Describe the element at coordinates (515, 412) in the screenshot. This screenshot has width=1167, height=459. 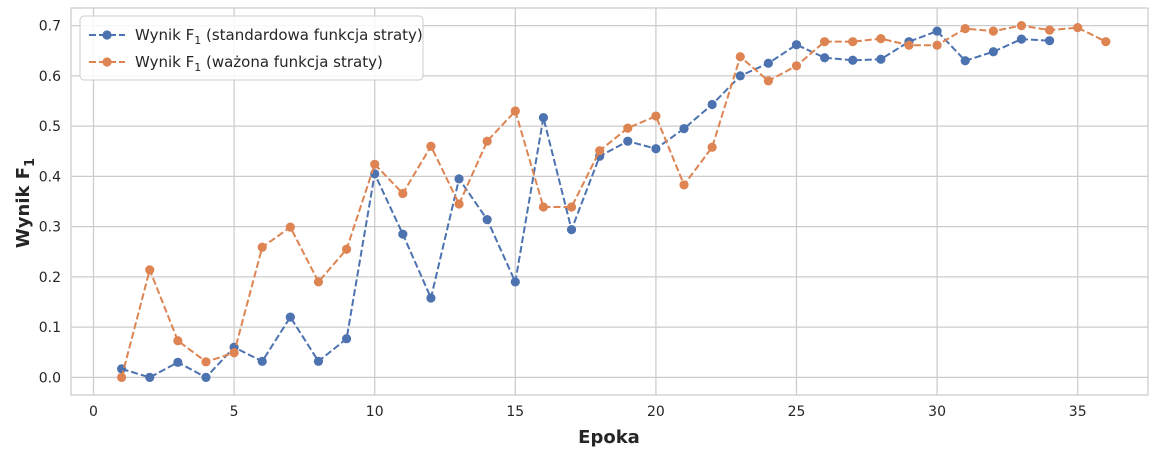
I see `x-tick-label: 15` at that location.